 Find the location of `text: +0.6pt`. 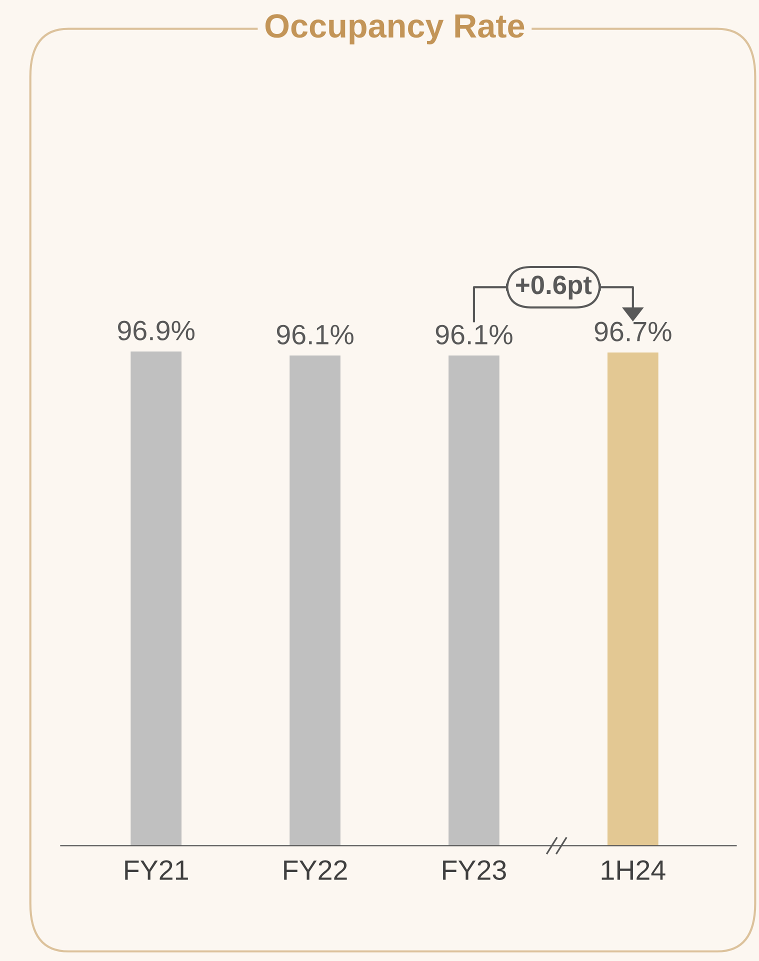

text: +0.6pt is located at coordinates (554, 288).